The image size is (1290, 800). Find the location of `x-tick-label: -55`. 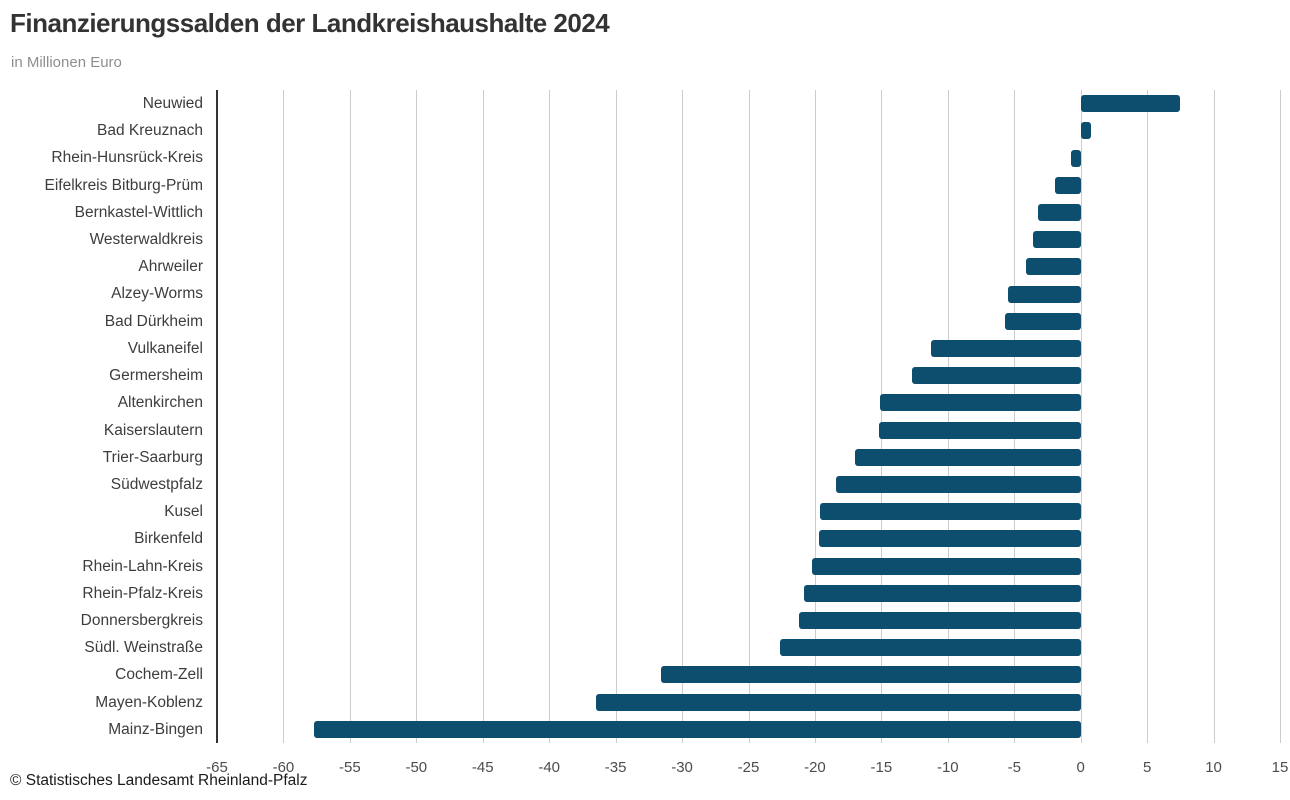

x-tick-label: -55 is located at coordinates (350, 767).